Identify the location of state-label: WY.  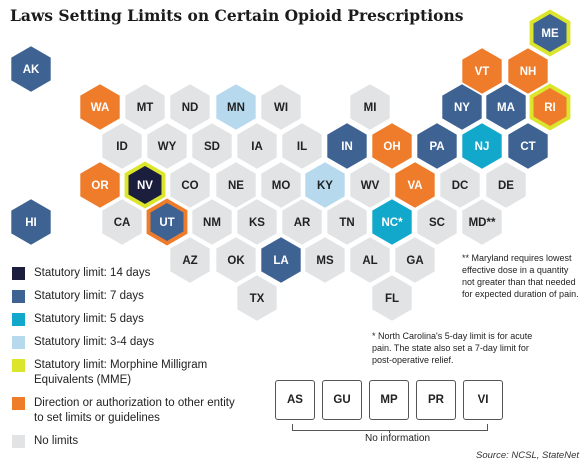
(167, 147).